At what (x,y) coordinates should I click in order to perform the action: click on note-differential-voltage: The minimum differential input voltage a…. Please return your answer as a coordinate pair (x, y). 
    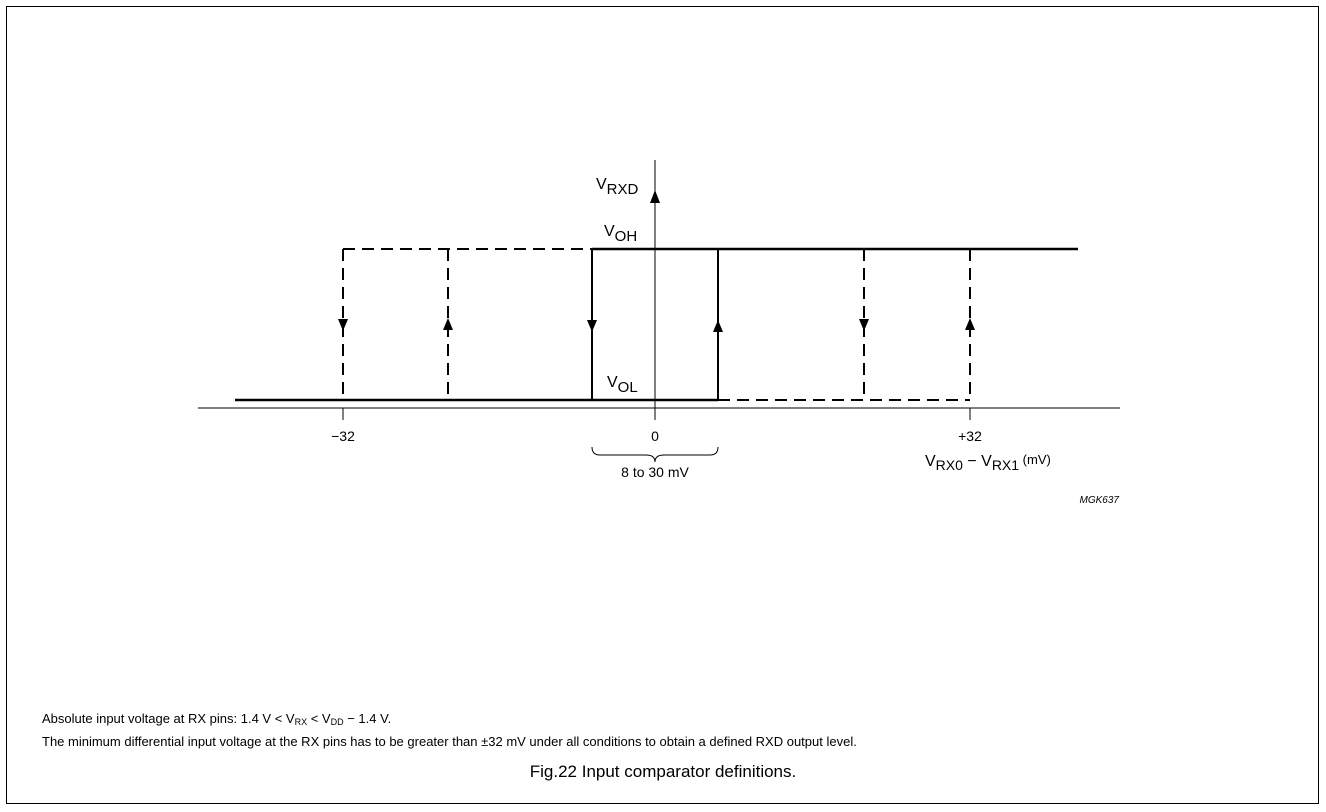
    Looking at the image, I should click on (449, 741).